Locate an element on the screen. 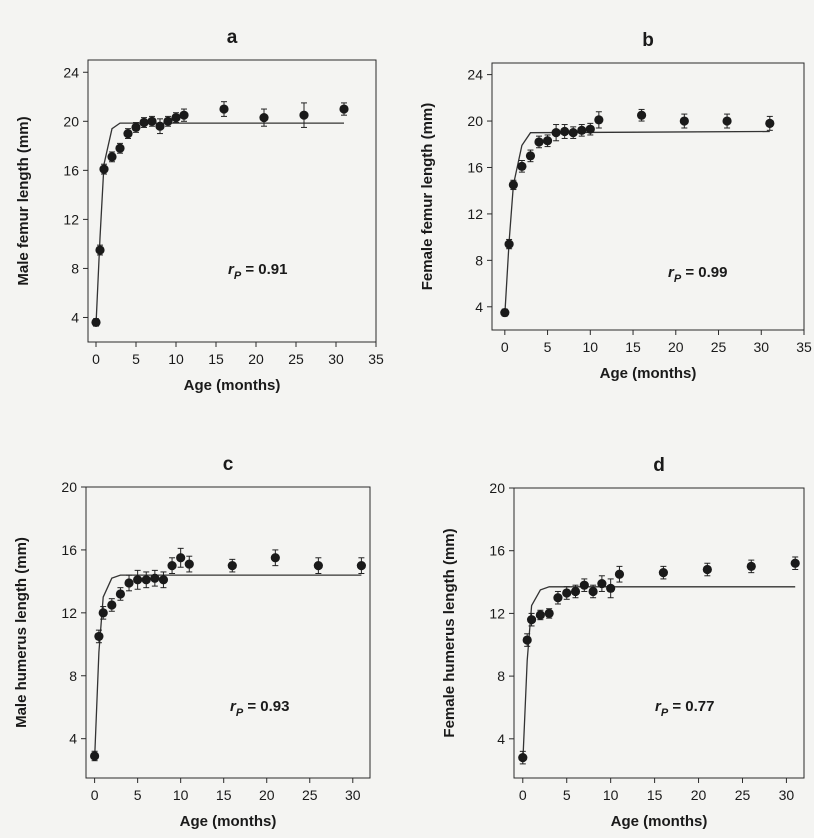 This screenshot has height=838, width=814. panel-letter: c is located at coordinates (228, 464).